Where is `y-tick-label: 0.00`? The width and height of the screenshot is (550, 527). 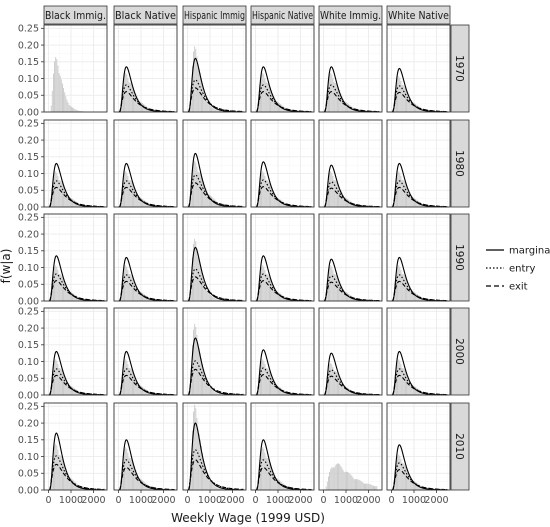 y-tick-label: 0.00 is located at coordinates (28, 112).